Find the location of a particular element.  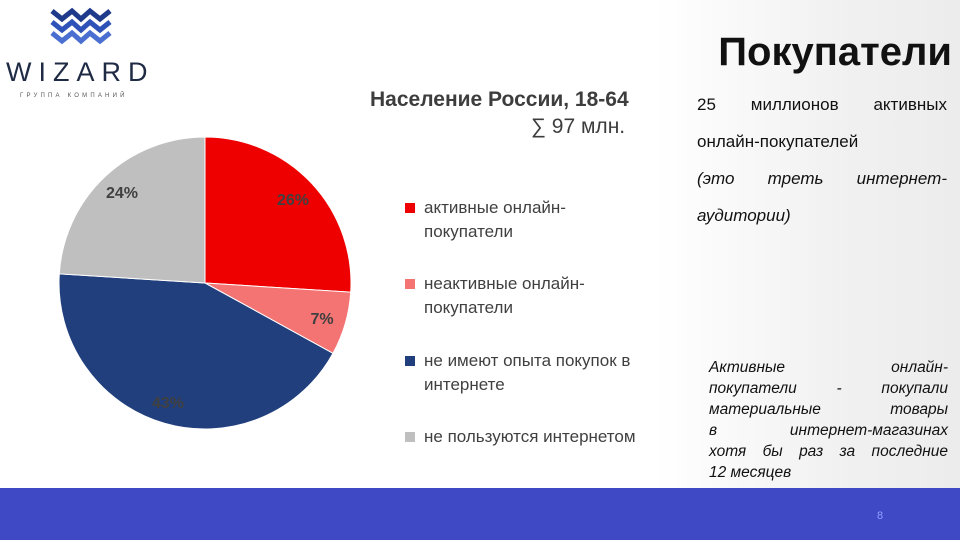

page-number: 8 is located at coordinates (880, 516).